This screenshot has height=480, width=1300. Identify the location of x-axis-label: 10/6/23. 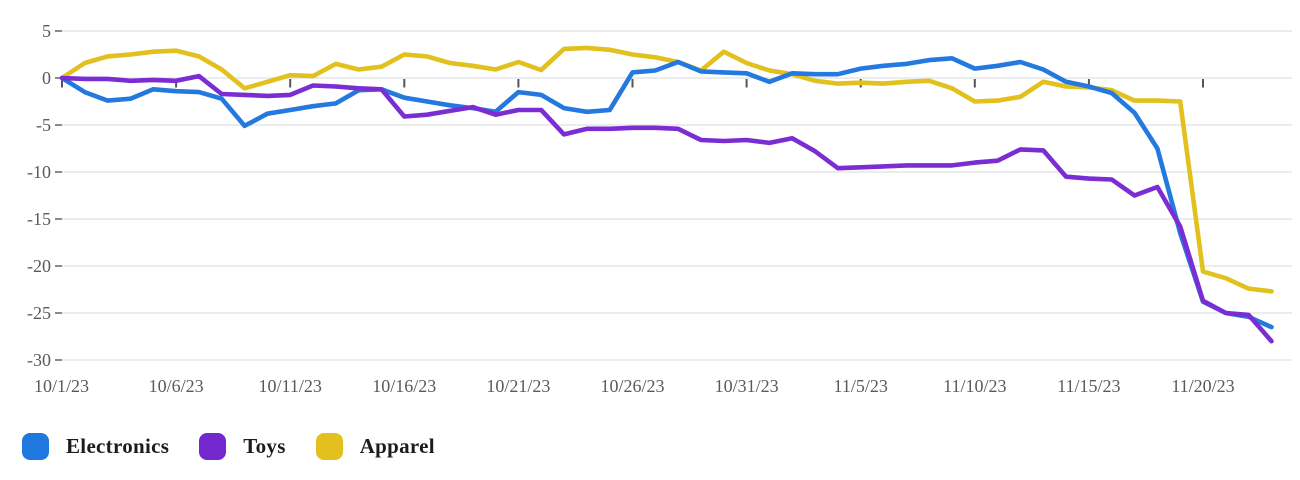
(176, 386).